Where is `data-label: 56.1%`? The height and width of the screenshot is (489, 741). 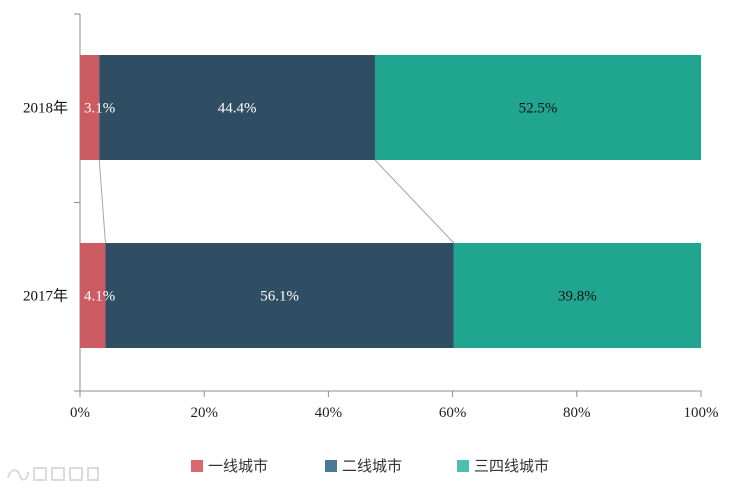
data-label: 56.1% is located at coordinates (279, 297).